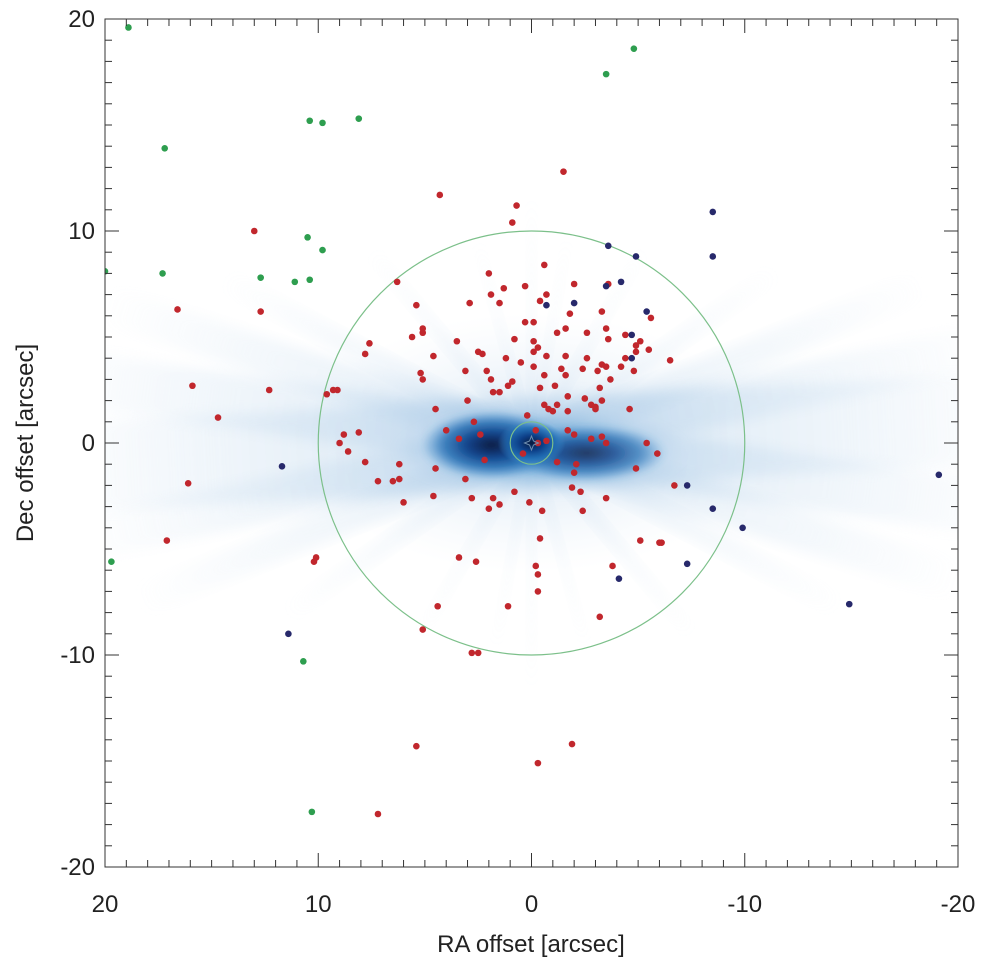  What do you see at coordinates (318, 904) in the screenshot?
I see `x-tick-label: 10` at bounding box center [318, 904].